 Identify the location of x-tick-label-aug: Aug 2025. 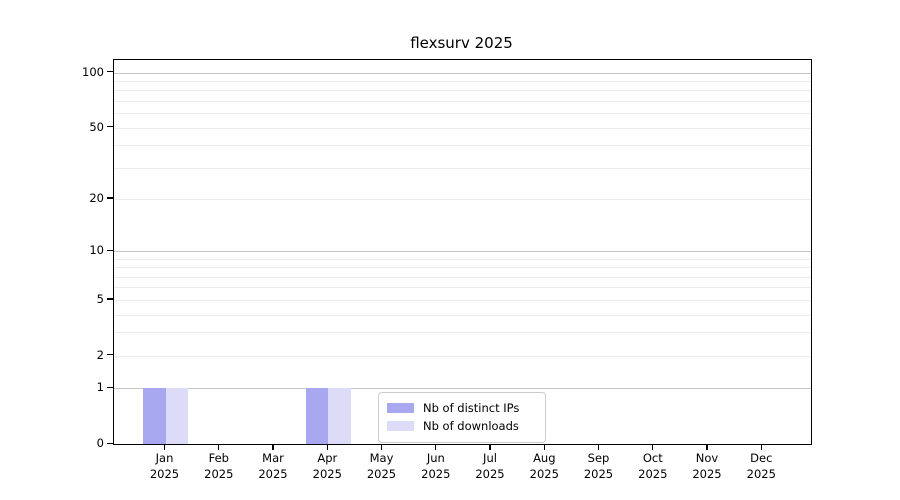
(544, 466).